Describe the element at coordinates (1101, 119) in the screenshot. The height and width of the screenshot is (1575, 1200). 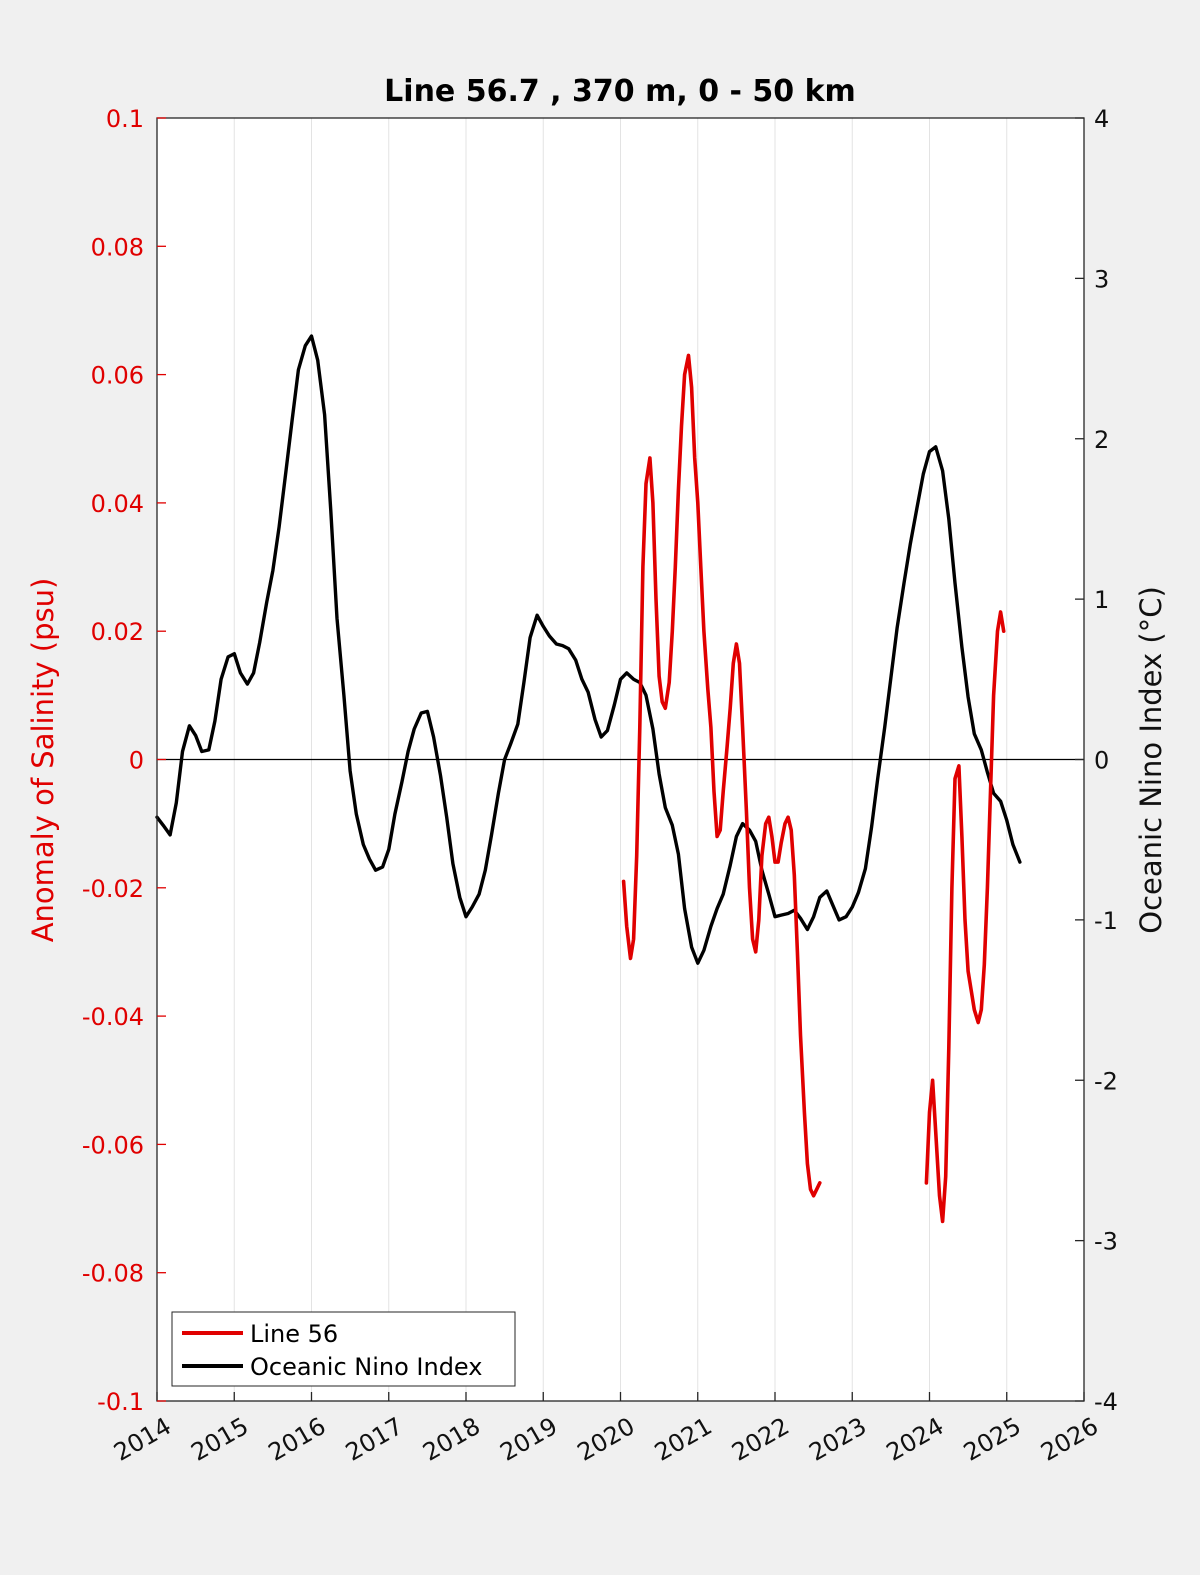
I see `y-right-tick-label-4: 4` at that location.